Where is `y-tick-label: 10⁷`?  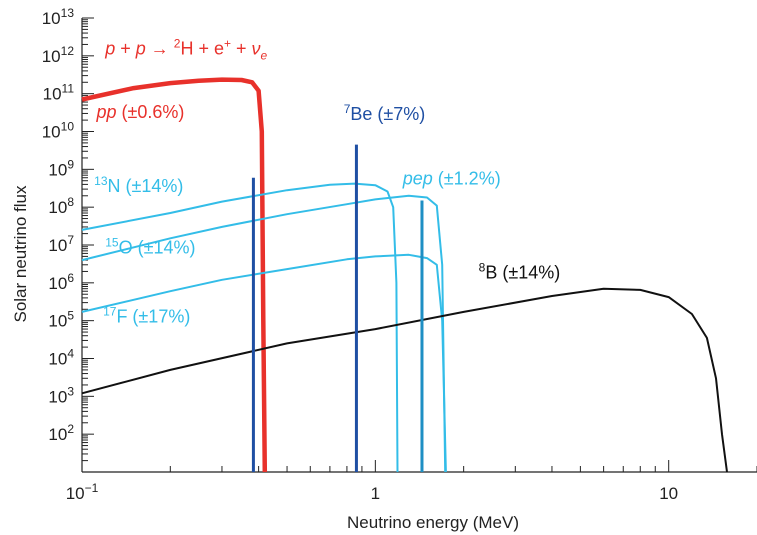
y-tick-label: 10⁷ is located at coordinates (61, 244).